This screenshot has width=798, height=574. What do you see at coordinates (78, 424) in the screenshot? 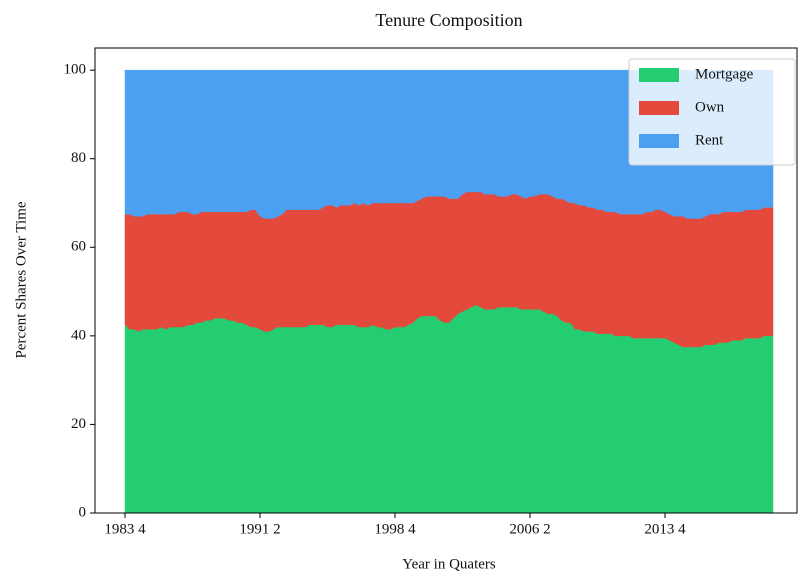
I see `y-tick-label: 20` at bounding box center [78, 424].